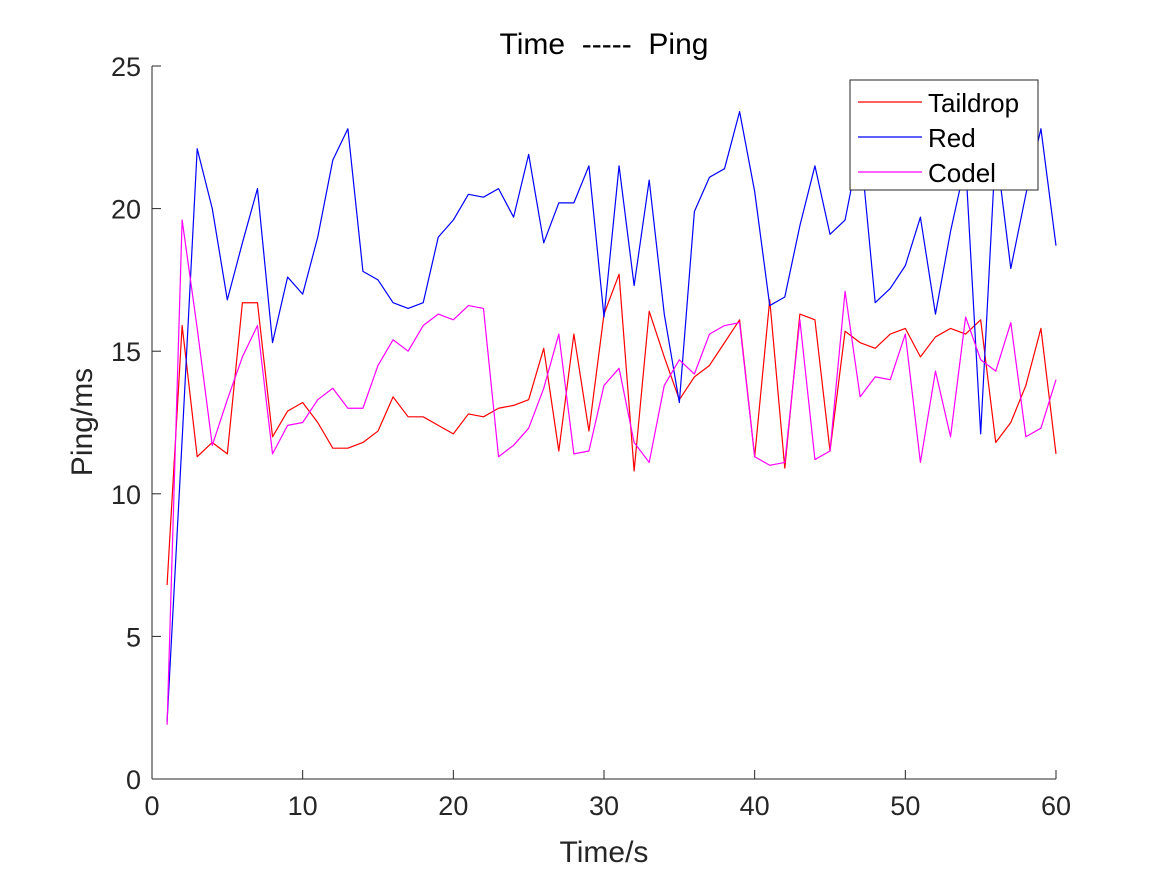 The height and width of the screenshot is (880, 1167). Describe the element at coordinates (755, 806) in the screenshot. I see `x-tick-label: 40` at that location.